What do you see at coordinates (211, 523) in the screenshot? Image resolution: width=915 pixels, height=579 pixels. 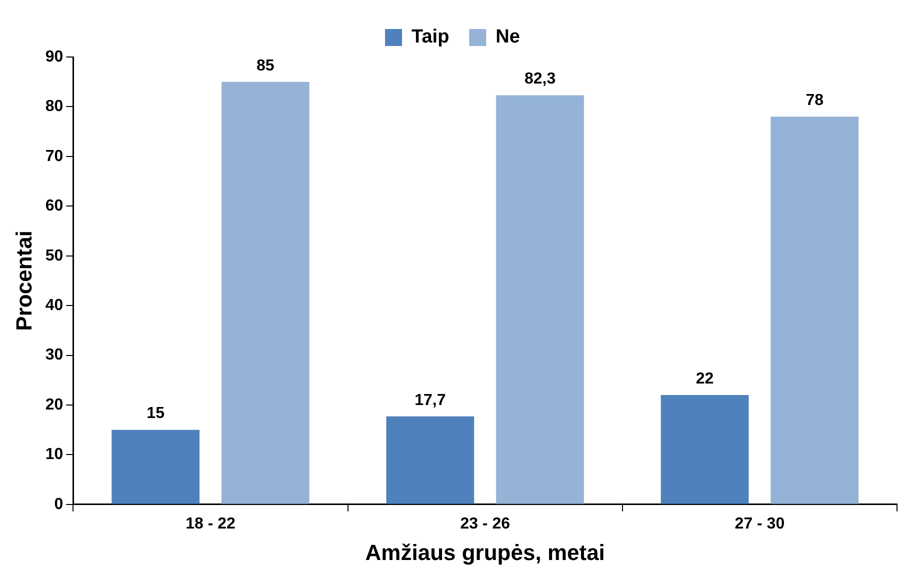 I see `x-tick-label: 18 - 22` at bounding box center [211, 523].